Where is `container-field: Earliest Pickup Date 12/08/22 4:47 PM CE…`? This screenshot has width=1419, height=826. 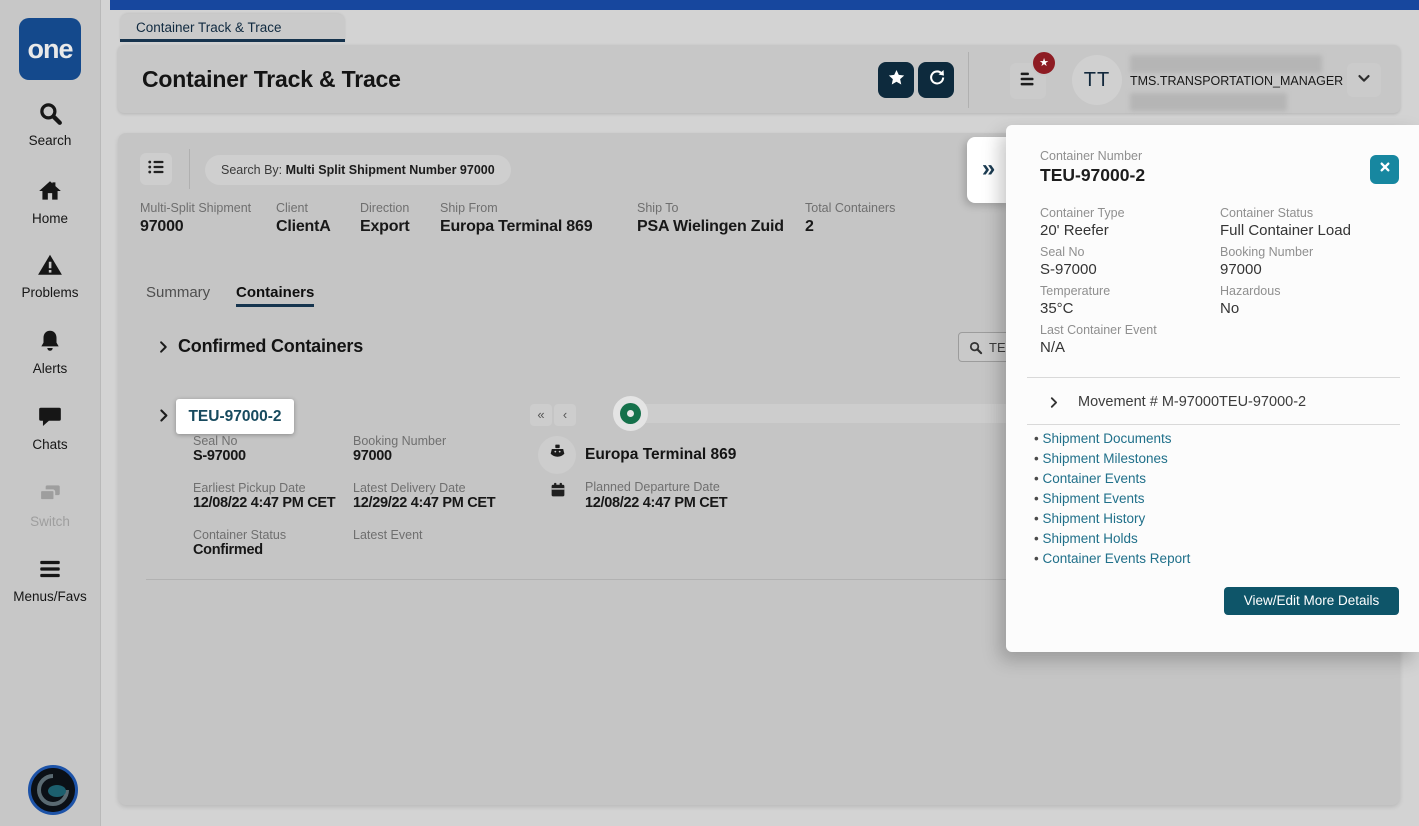
container-field: Earliest Pickup Date 12/08/22 4:47 PM CE… is located at coordinates (264, 496).